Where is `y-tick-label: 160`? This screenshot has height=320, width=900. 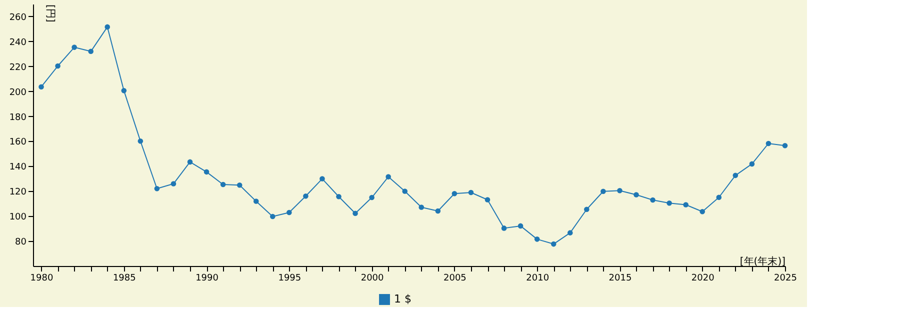 y-tick-label: 160 is located at coordinates (18, 143).